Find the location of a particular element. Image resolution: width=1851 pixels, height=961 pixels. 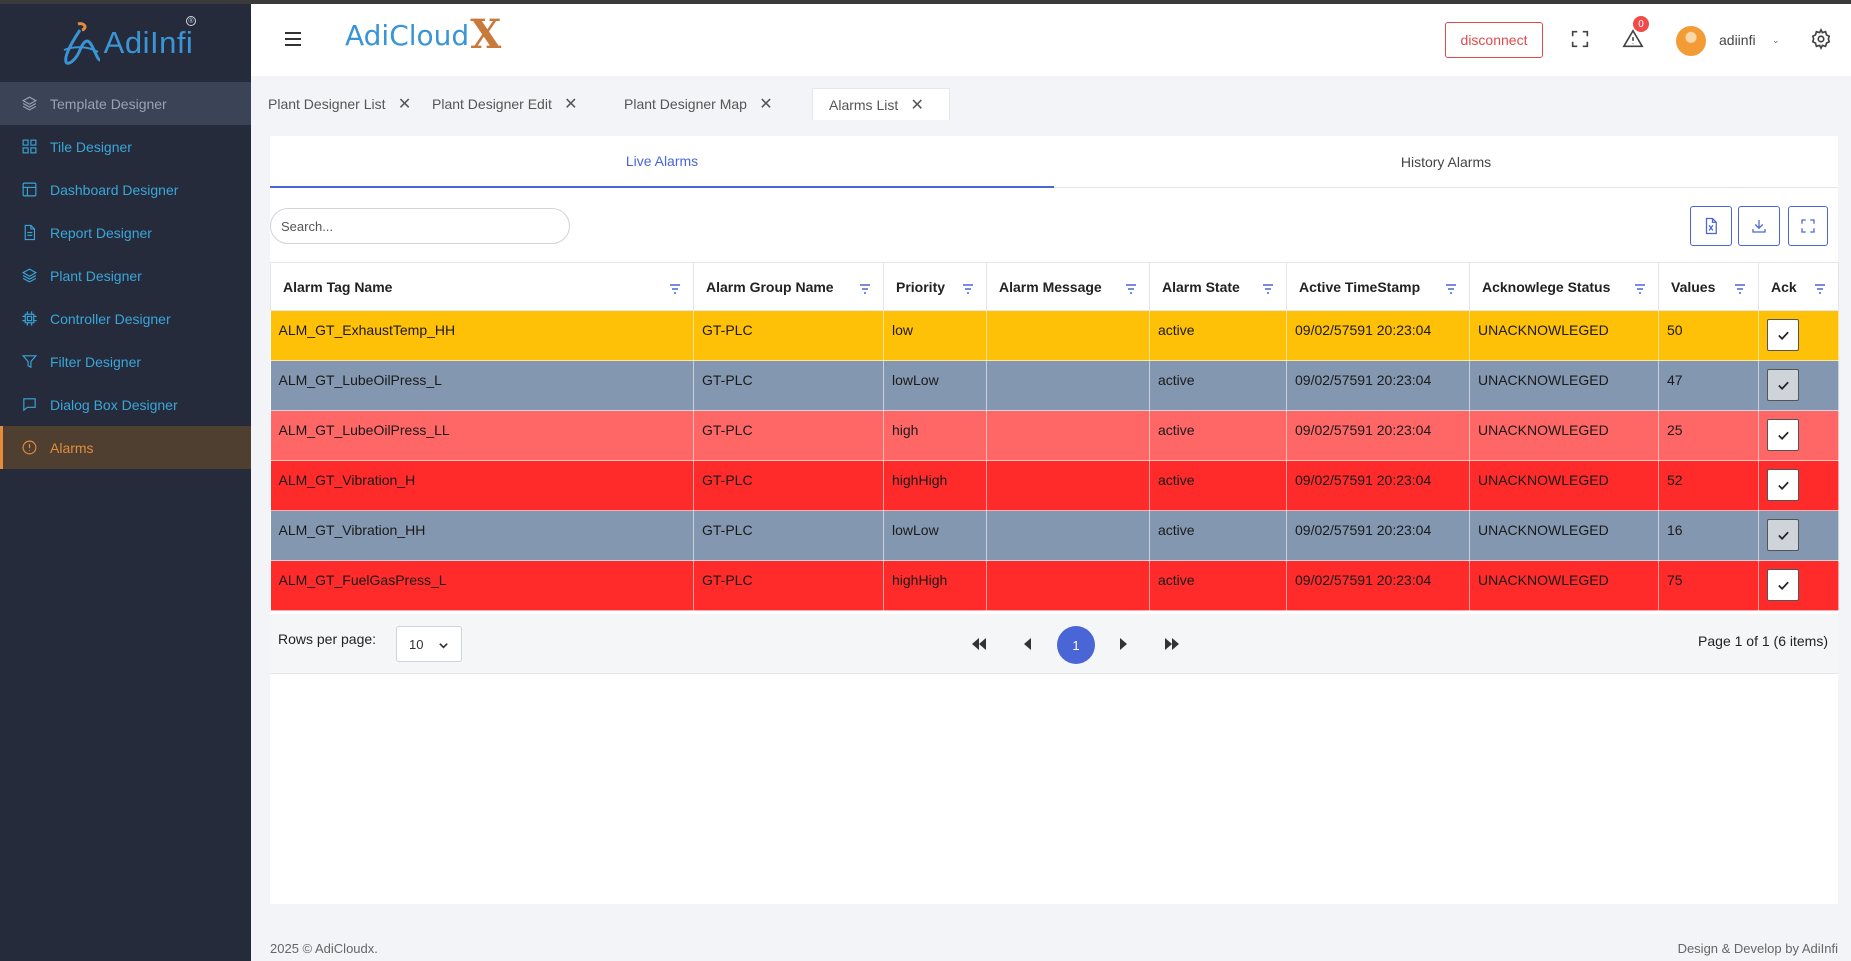

last-page-button is located at coordinates (1172, 644).